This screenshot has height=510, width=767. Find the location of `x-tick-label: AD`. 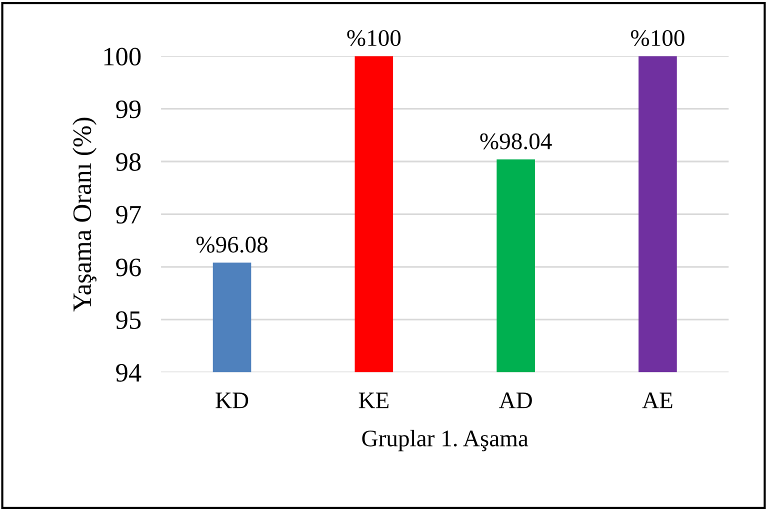

x-tick-label: AD is located at coordinates (515, 400).